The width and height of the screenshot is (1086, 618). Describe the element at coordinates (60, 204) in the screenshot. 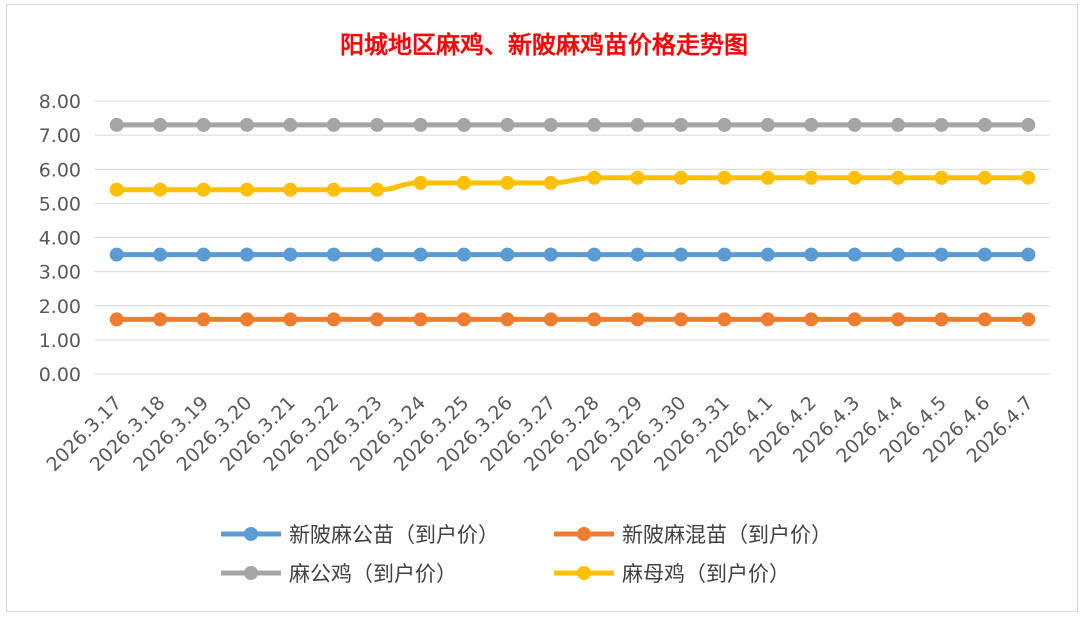

I see `y-tick-label: 5.00` at that location.